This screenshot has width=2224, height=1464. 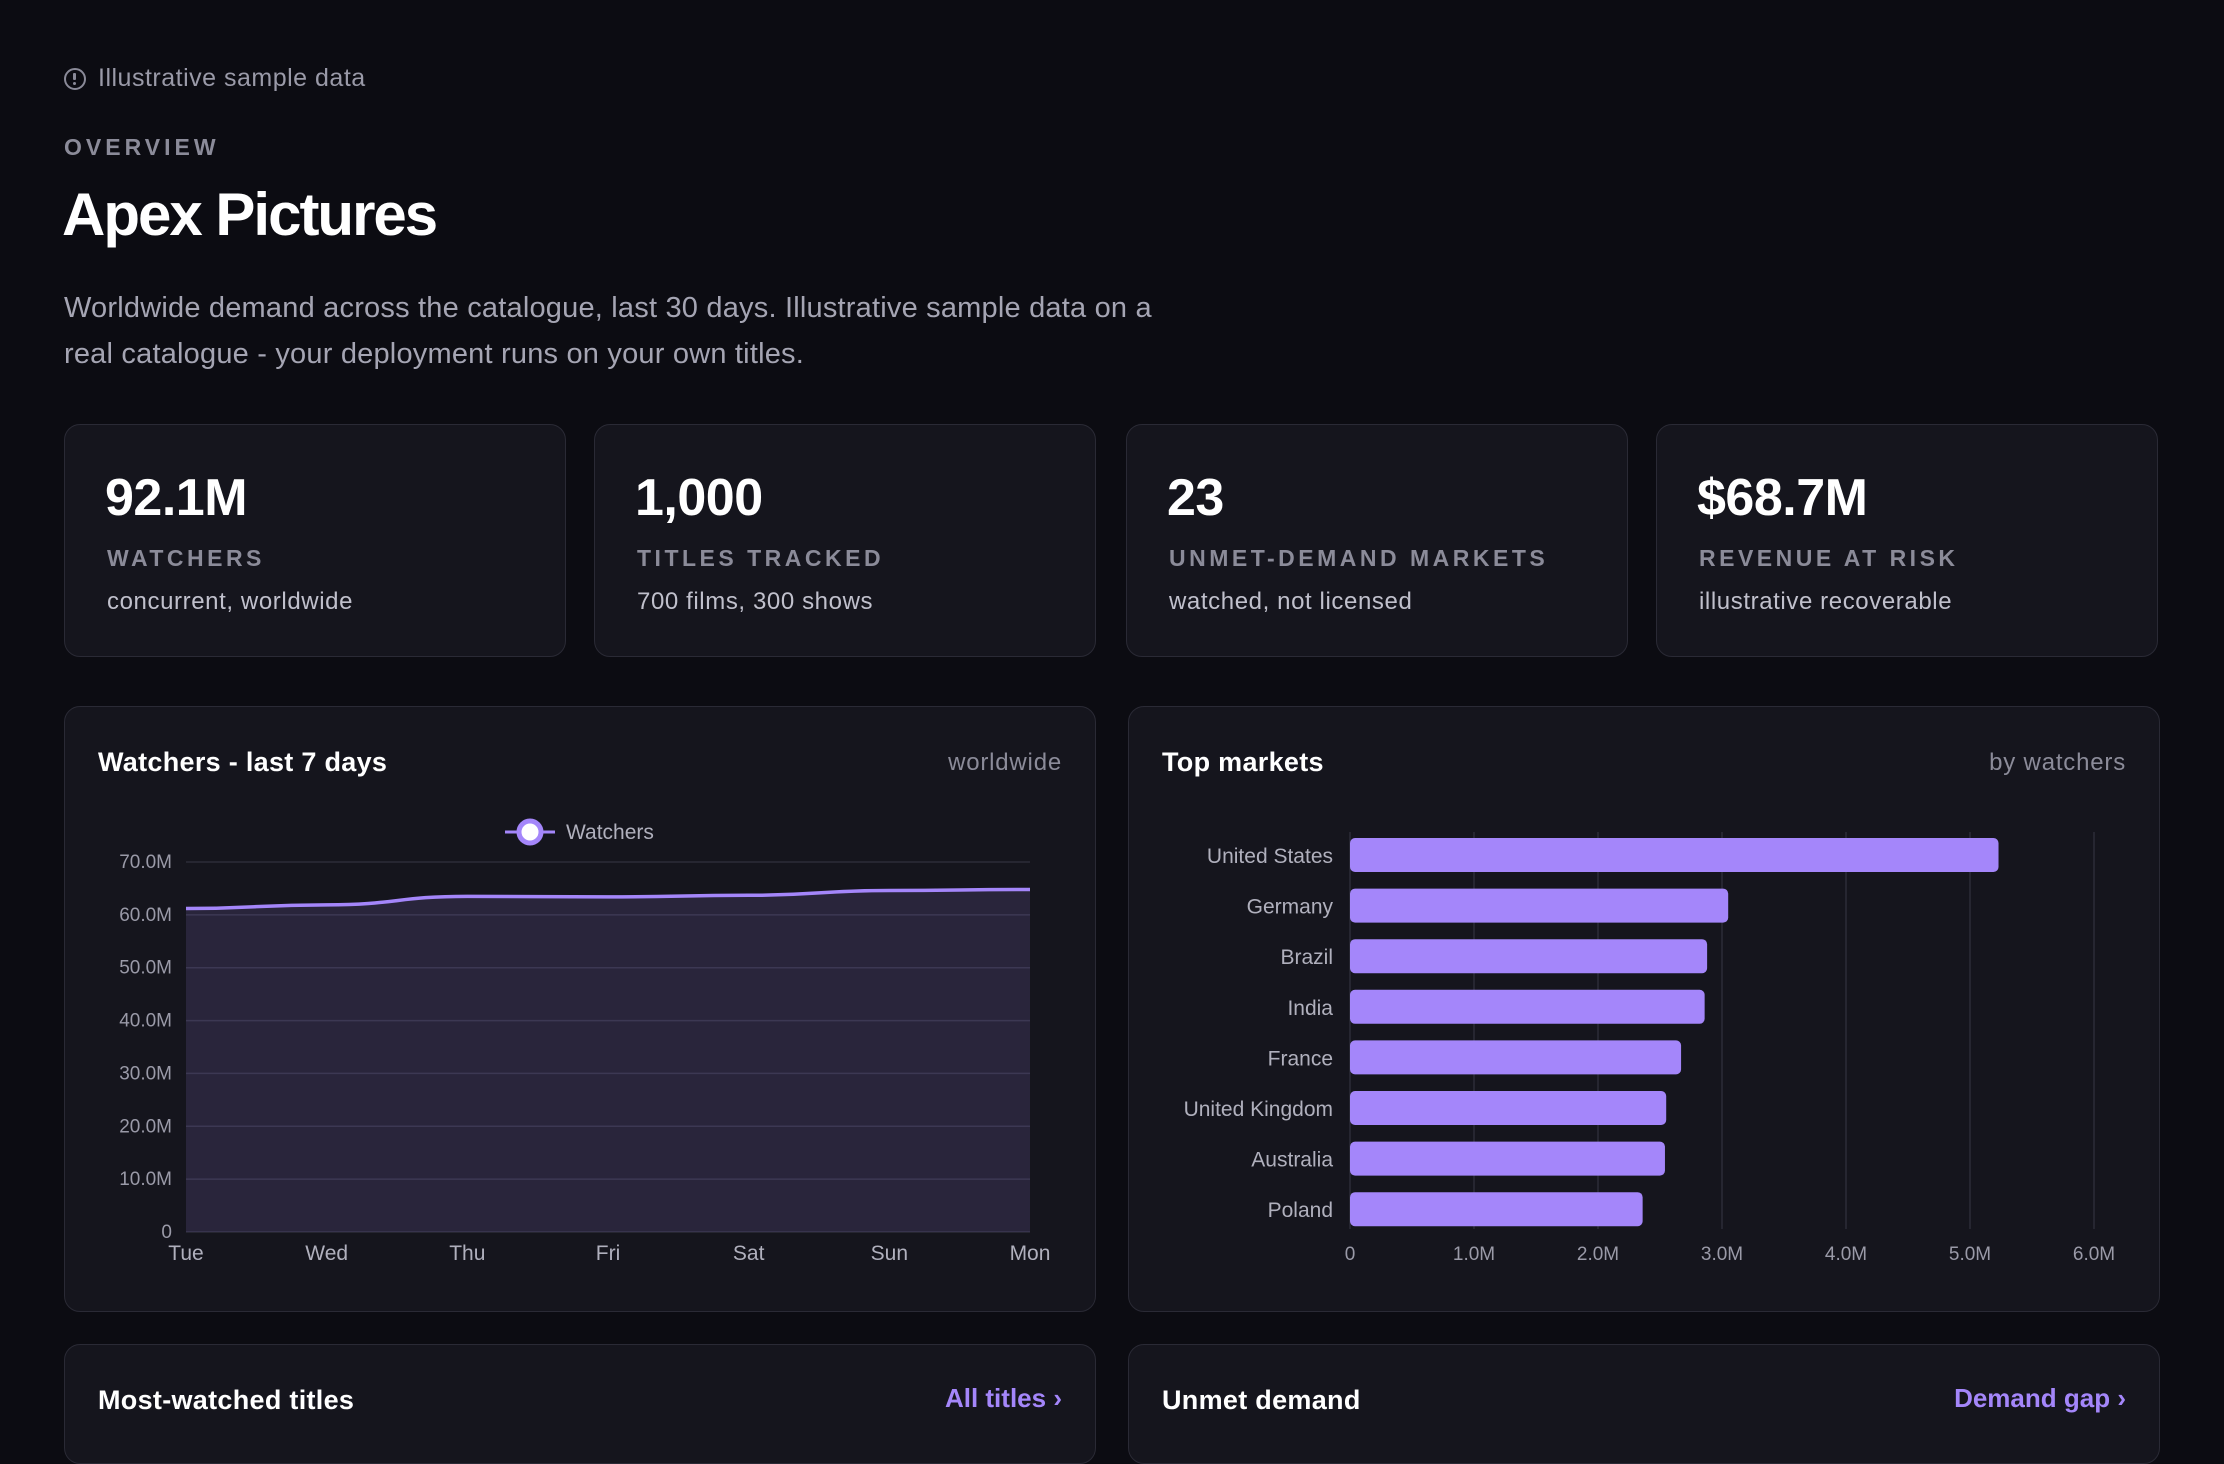 I want to click on x-tick-label: Tue, so click(x=185, y=1253).